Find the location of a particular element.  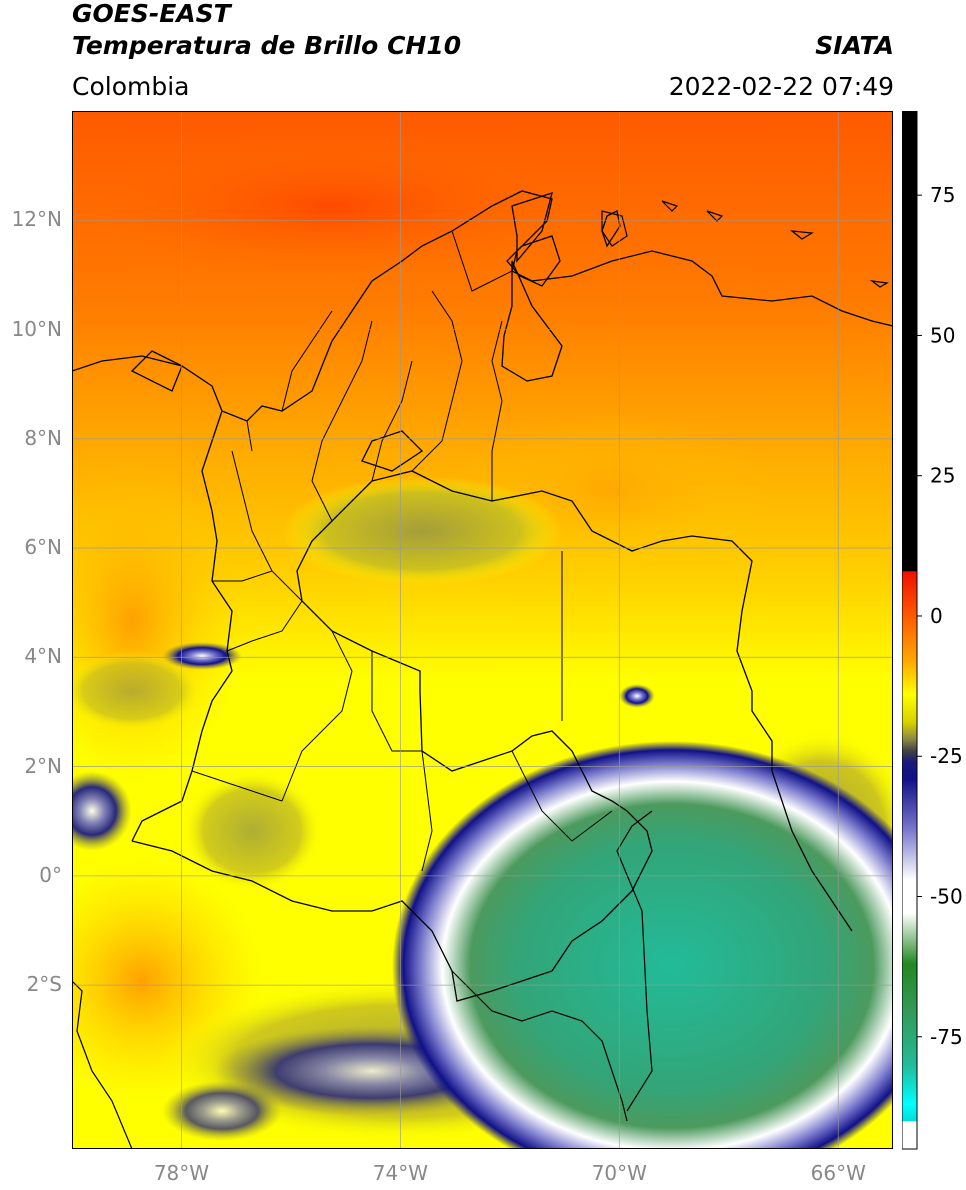

cloud-band-pacific is located at coordinates (137, 691).